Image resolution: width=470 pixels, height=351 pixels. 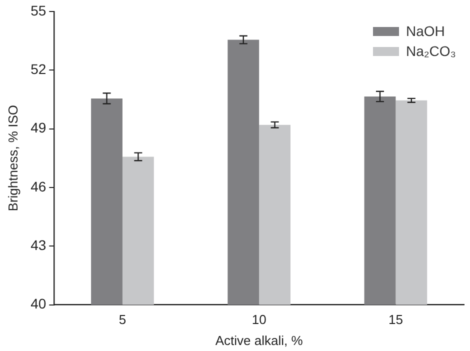 I want to click on x-axis-title: Active alkali, %, so click(x=259, y=340).